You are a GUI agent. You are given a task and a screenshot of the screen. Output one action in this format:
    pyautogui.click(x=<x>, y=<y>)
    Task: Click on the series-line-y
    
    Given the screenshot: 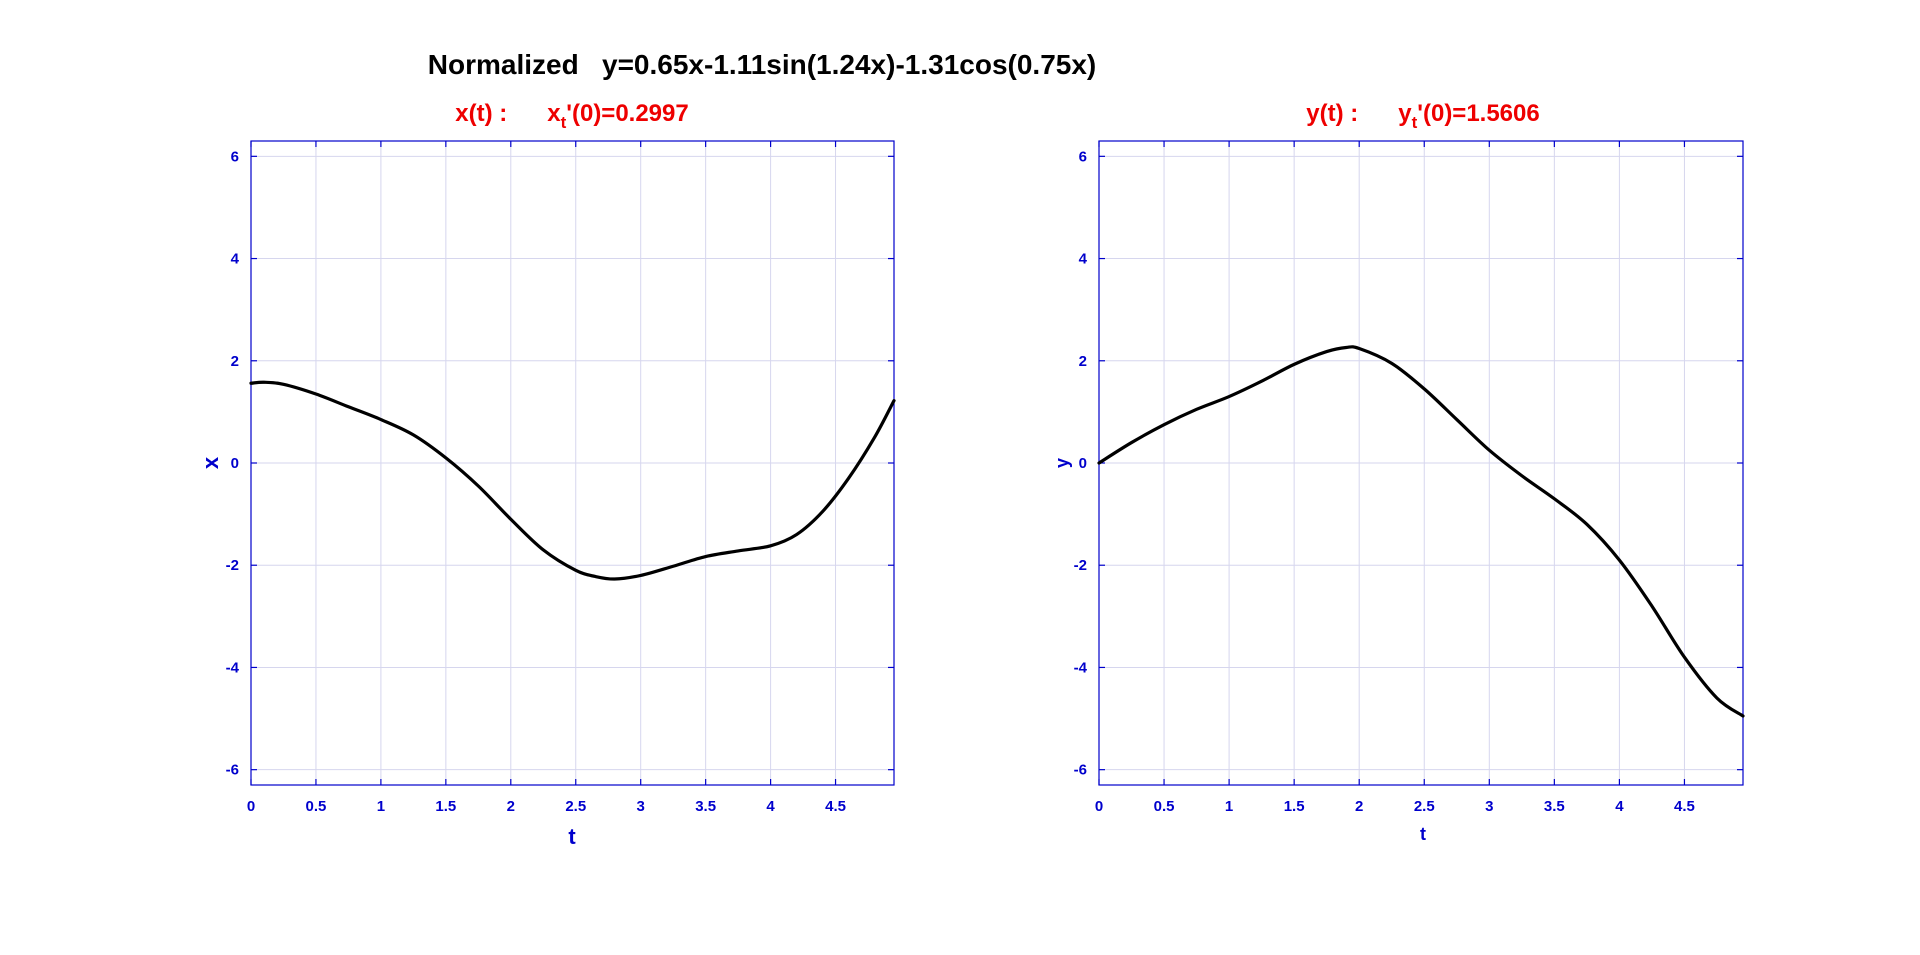 What is the action you would take?
    pyautogui.click(x=1421, y=531)
    